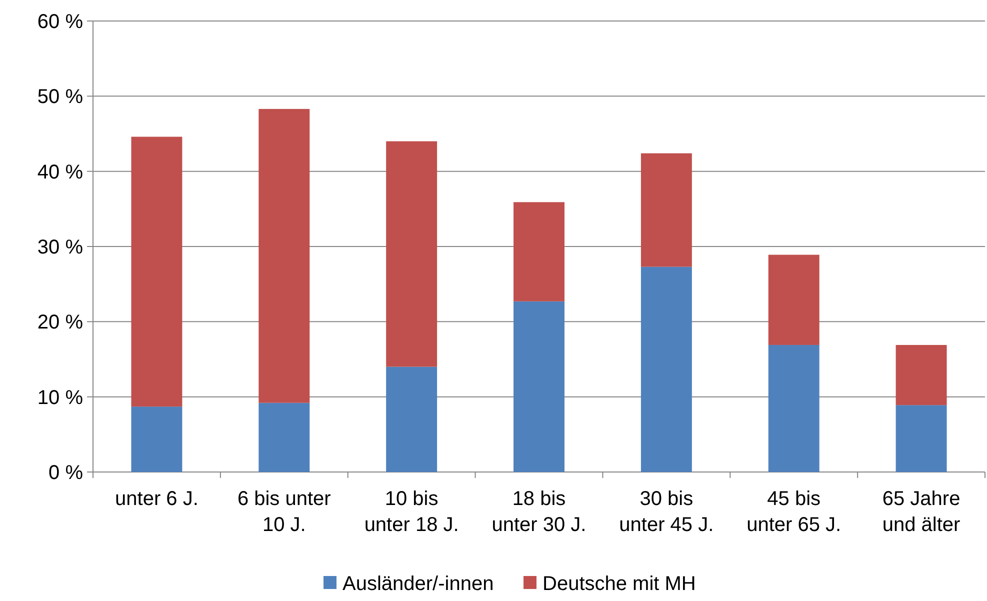 The height and width of the screenshot is (601, 987). I want to click on x-tick-label: 65 Jahre und älter, so click(921, 512).